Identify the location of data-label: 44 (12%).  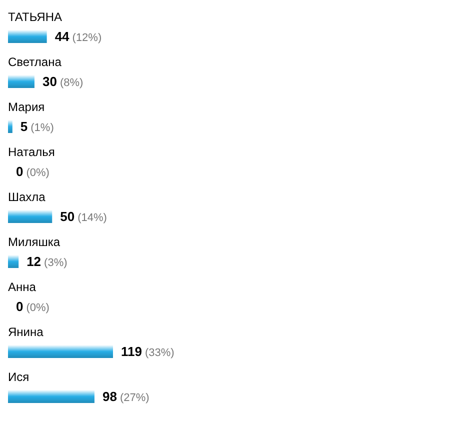
(78, 36).